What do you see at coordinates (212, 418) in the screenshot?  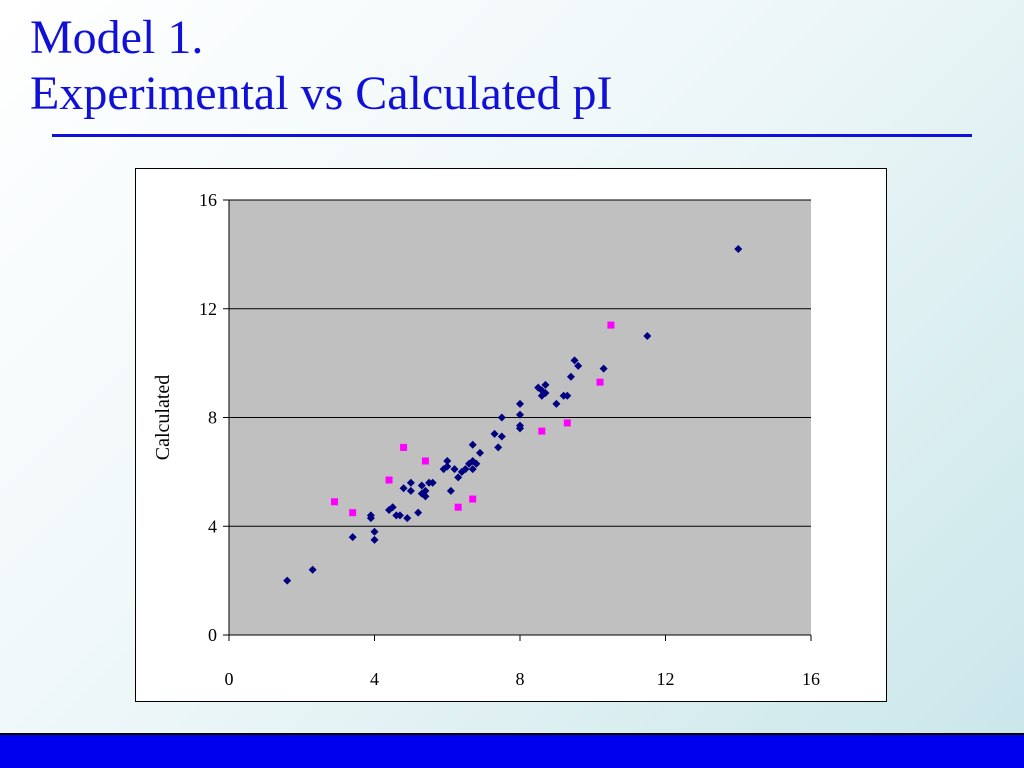 I see `y-tick-label: 8` at bounding box center [212, 418].